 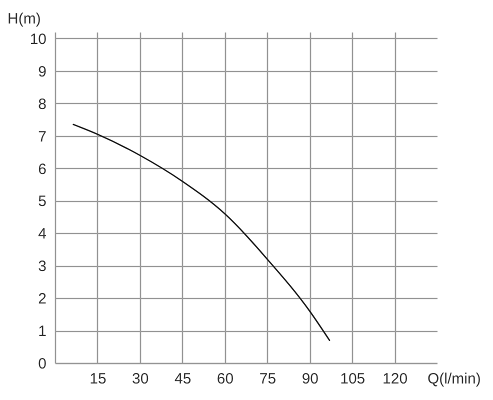 What do you see at coordinates (42, 299) in the screenshot?
I see `y-tick-label: 2` at bounding box center [42, 299].